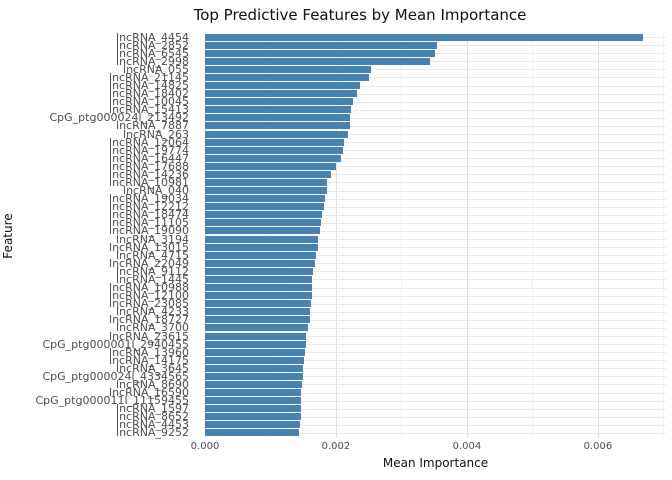  What do you see at coordinates (149, 142) in the screenshot?
I see `y-tick-label: lncRNA_12064` at bounding box center [149, 142].